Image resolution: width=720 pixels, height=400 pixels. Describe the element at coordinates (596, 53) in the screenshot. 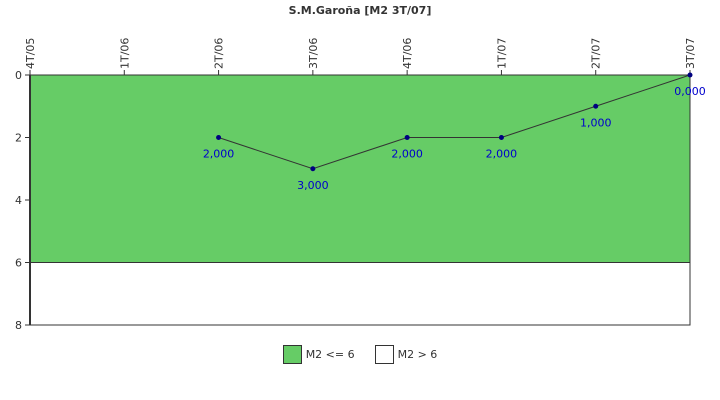

I see `x-tick-label: 2T/07` at that location.